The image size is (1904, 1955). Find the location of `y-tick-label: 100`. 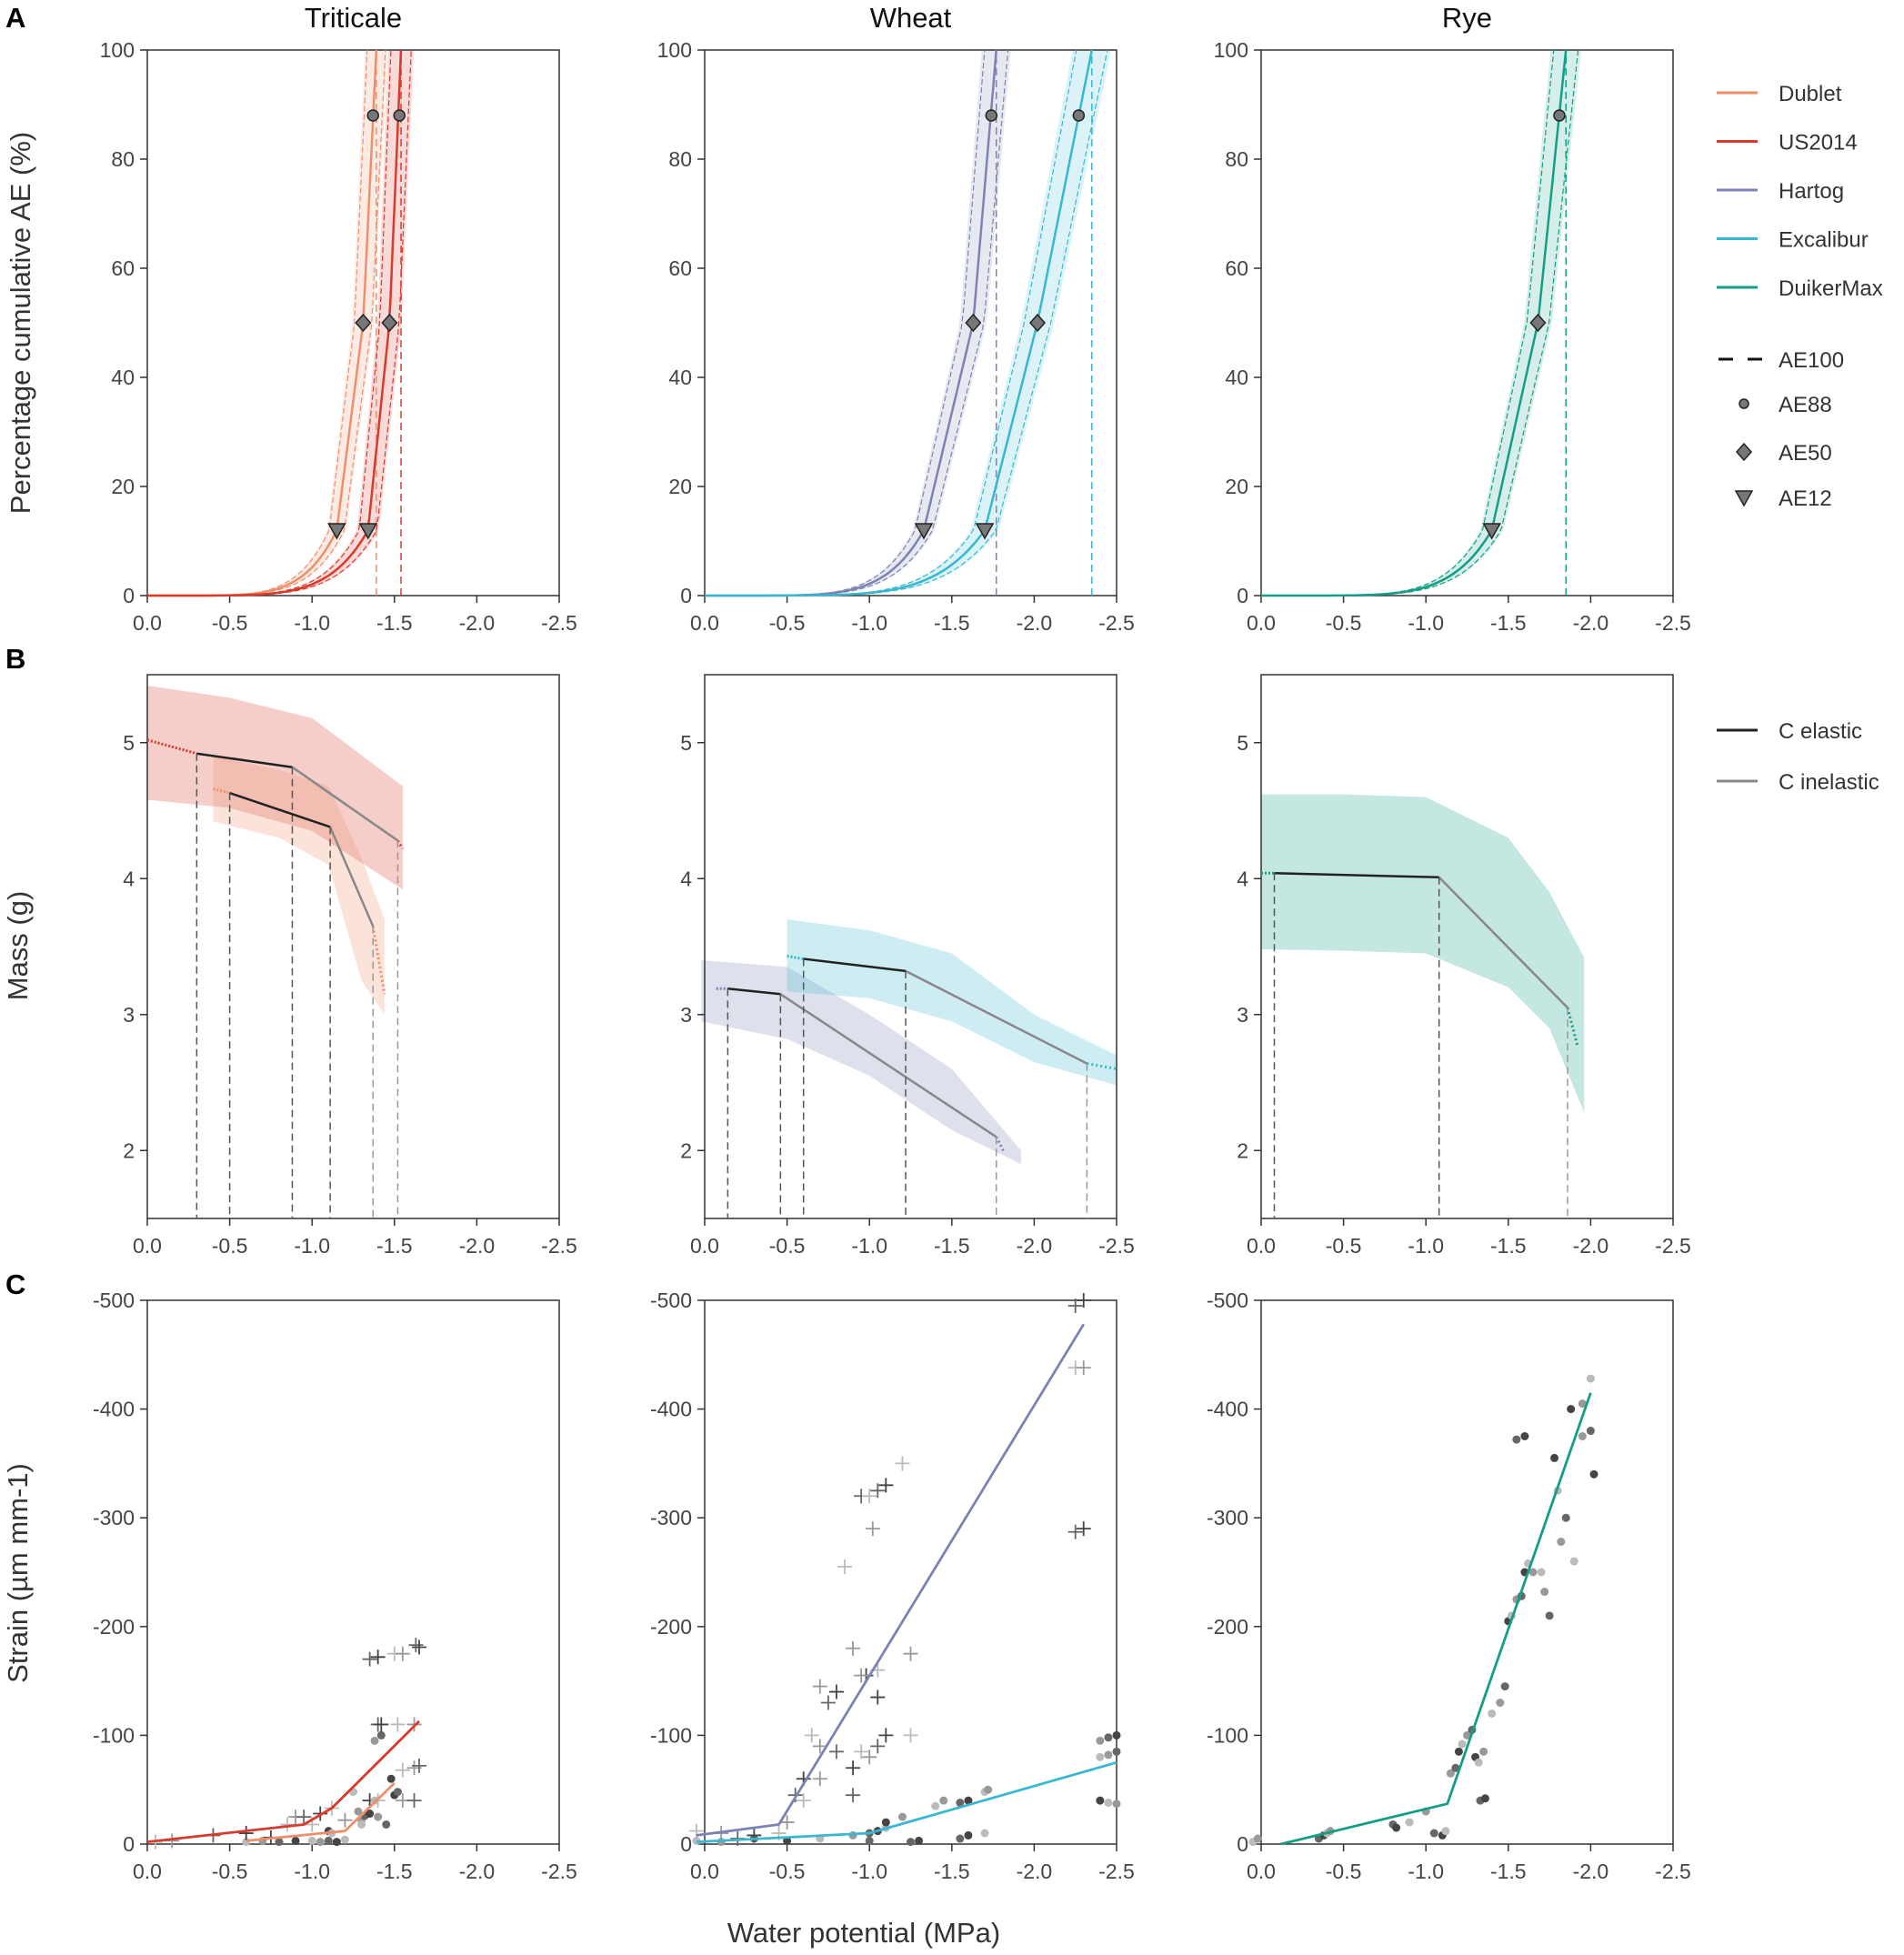

y-tick-label: 100 is located at coordinates (675, 50).